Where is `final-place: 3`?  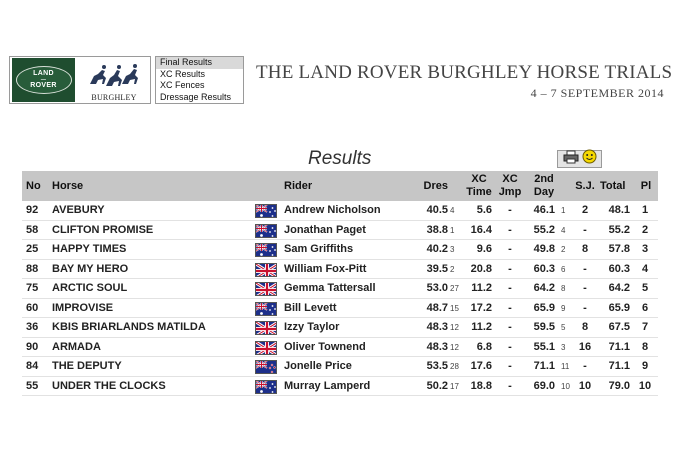 final-place: 3 is located at coordinates (645, 249).